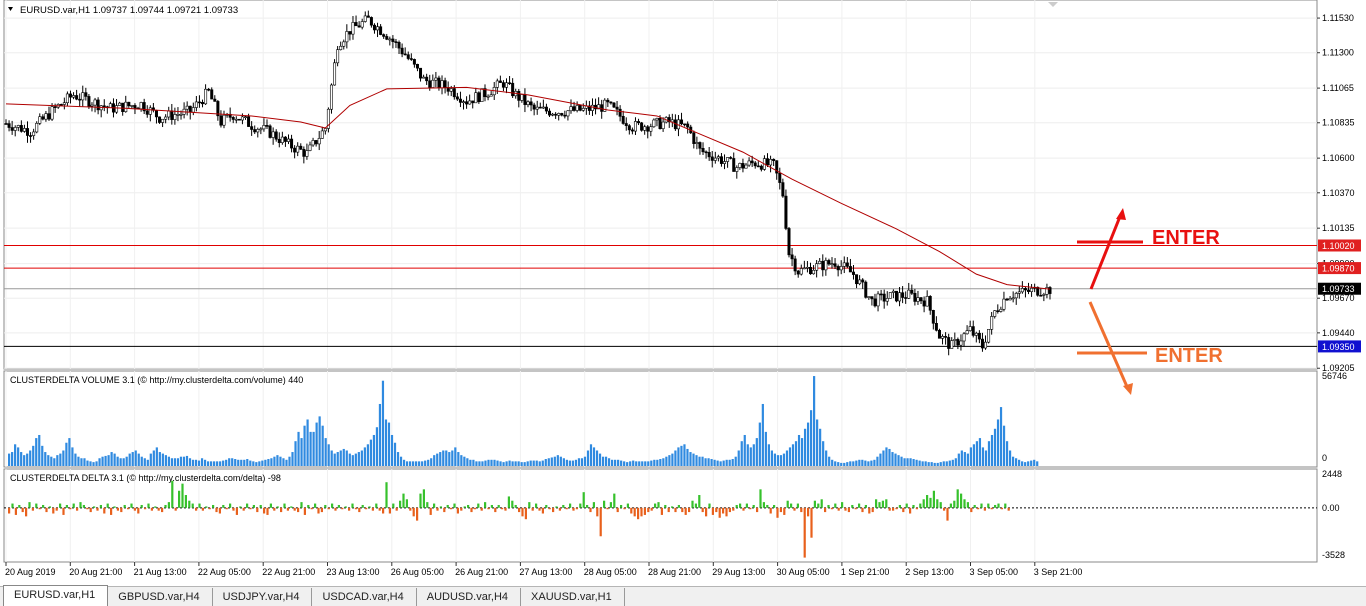 This screenshot has height=606, width=1366. I want to click on symbol-tab: USDCAD.var,H4, so click(364, 597).